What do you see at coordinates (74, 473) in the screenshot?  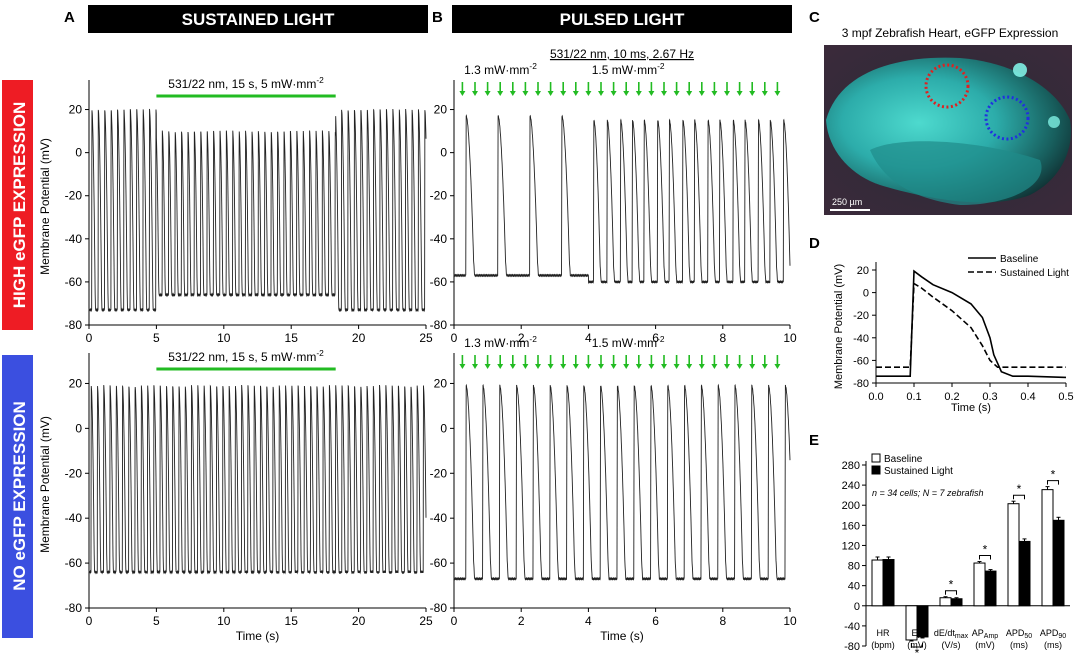 I see `y-tick-label-A-no: -20` at bounding box center [74, 473].